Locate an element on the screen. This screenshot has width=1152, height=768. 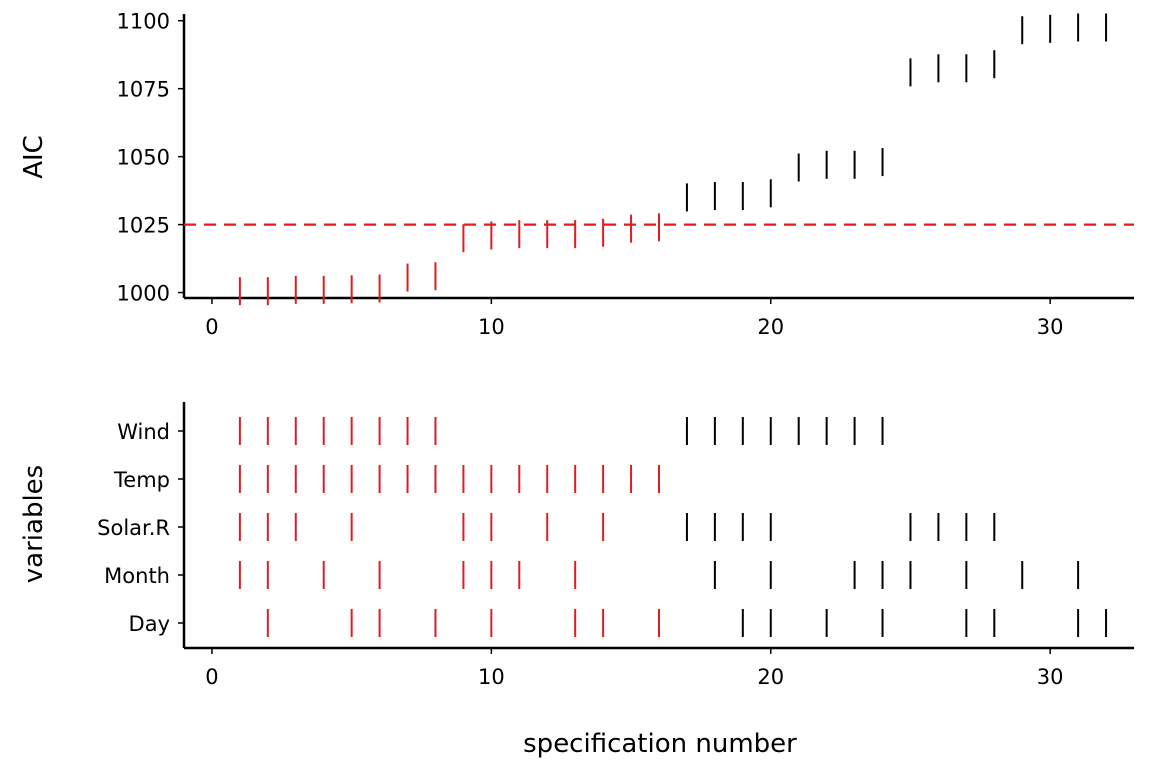
variables-row-label: Month is located at coordinates (137, 576).